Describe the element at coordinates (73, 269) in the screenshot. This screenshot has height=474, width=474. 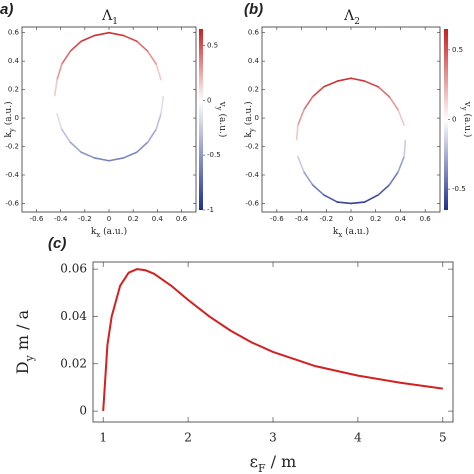
I see `y-tick-label: 0.06` at that location.